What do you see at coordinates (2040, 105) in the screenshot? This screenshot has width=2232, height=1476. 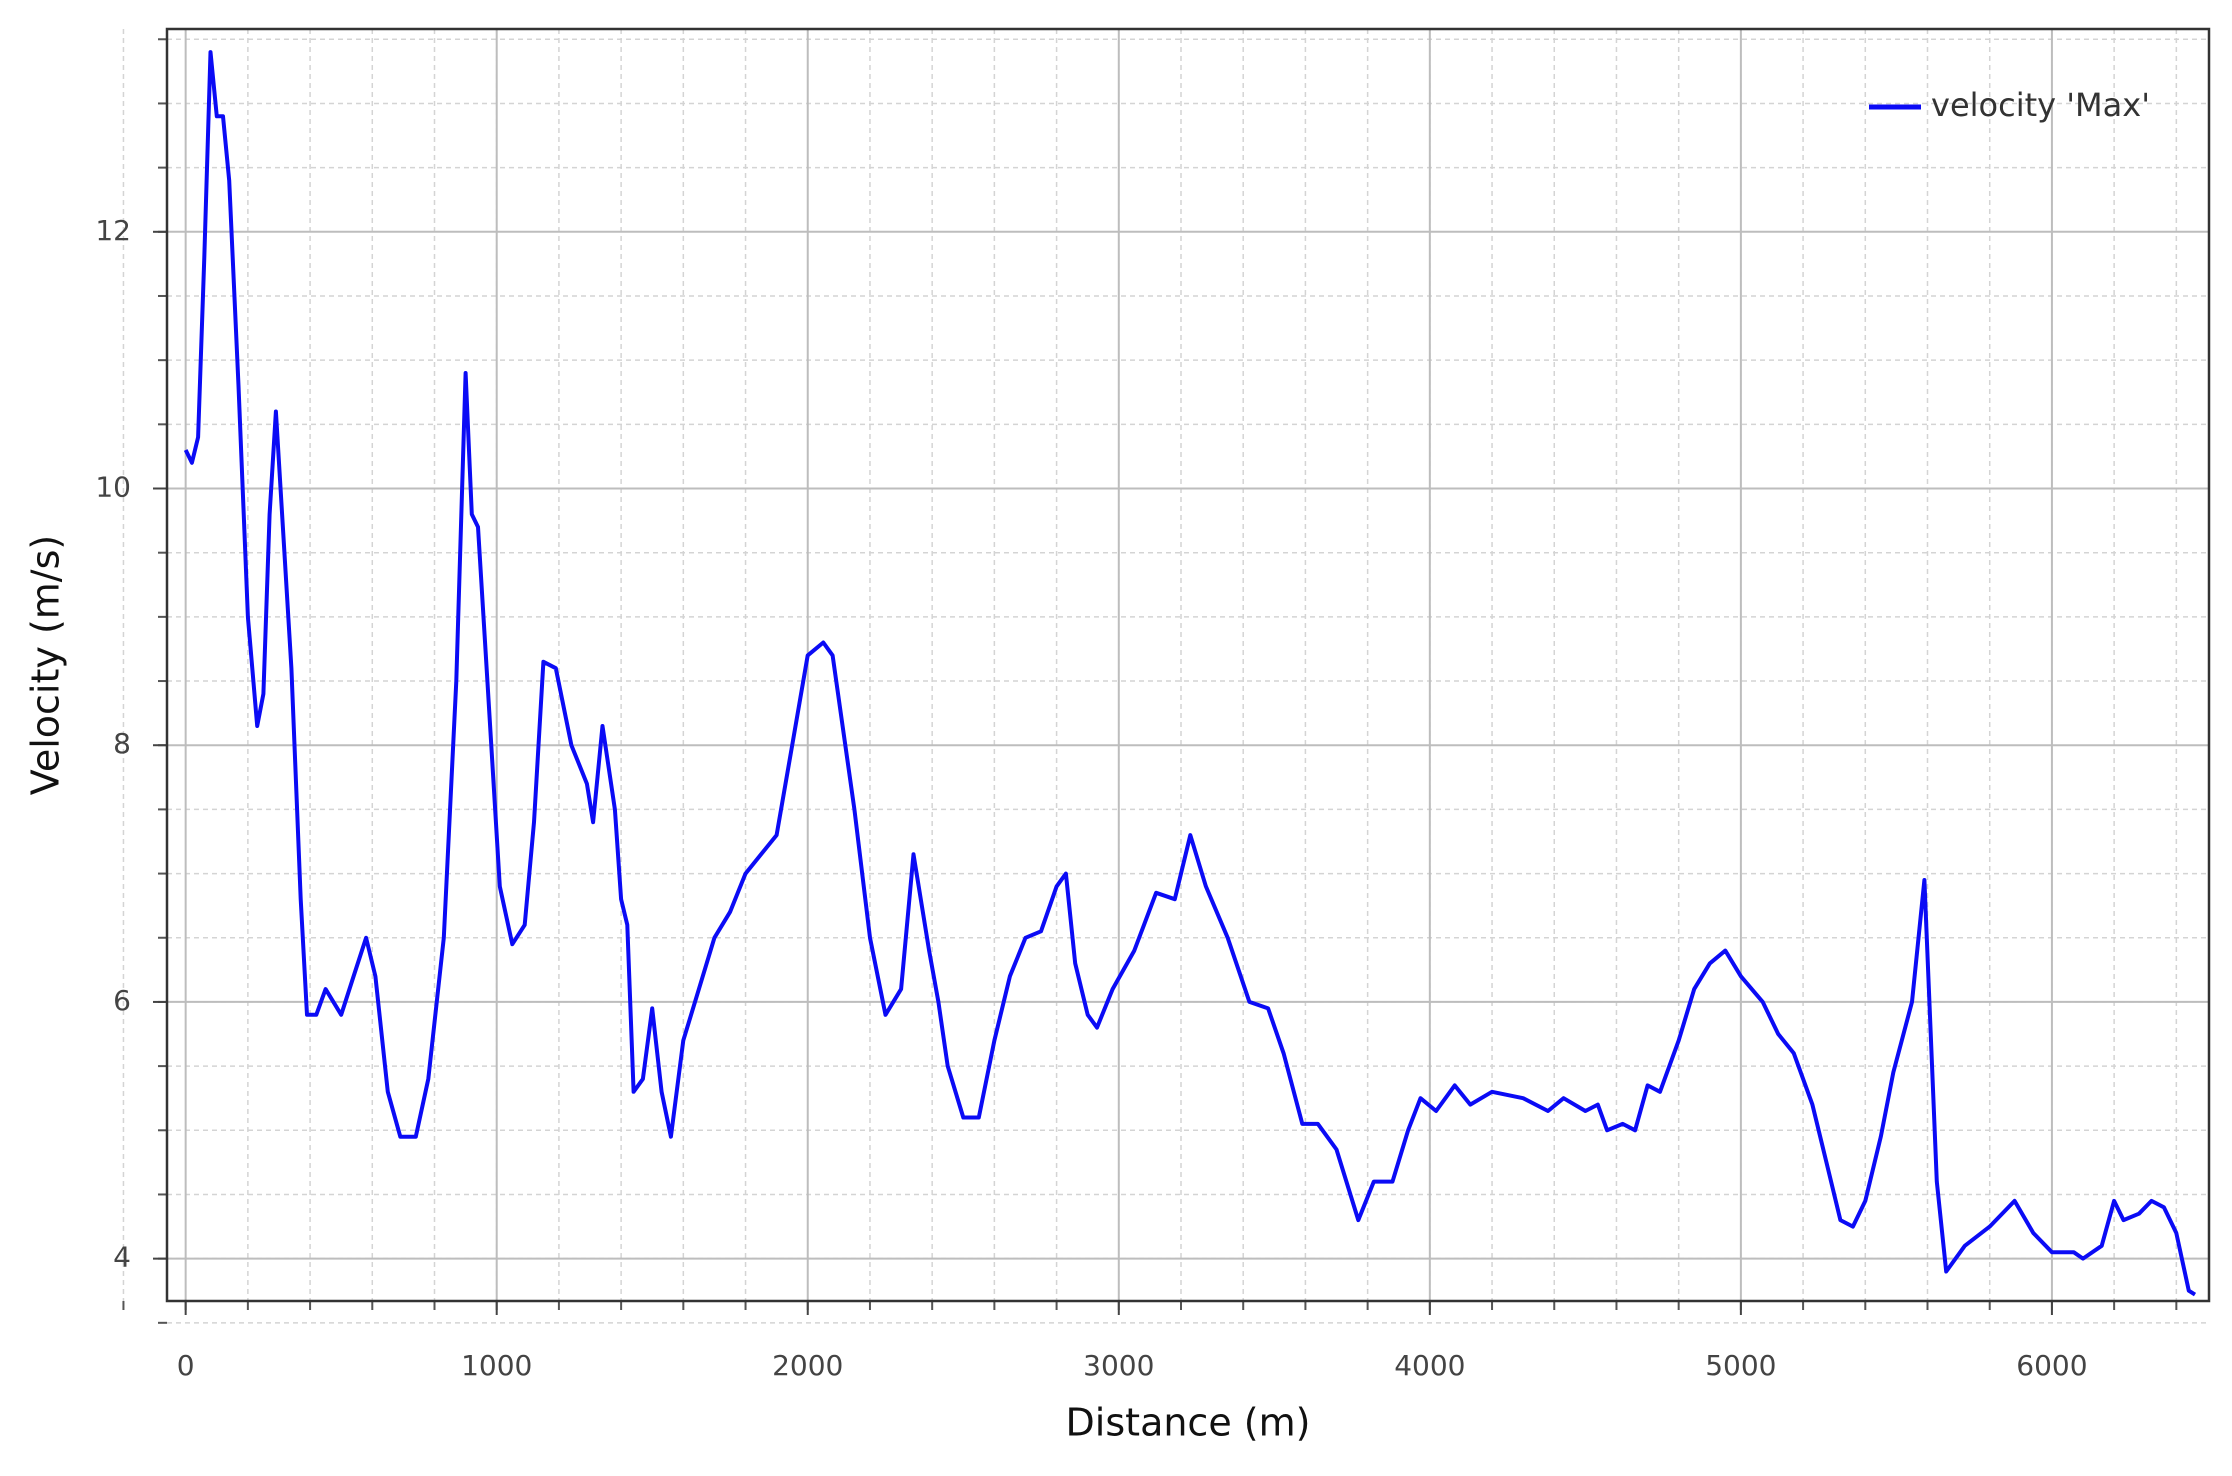 I see `legend-label: velocity 'Max'` at bounding box center [2040, 105].